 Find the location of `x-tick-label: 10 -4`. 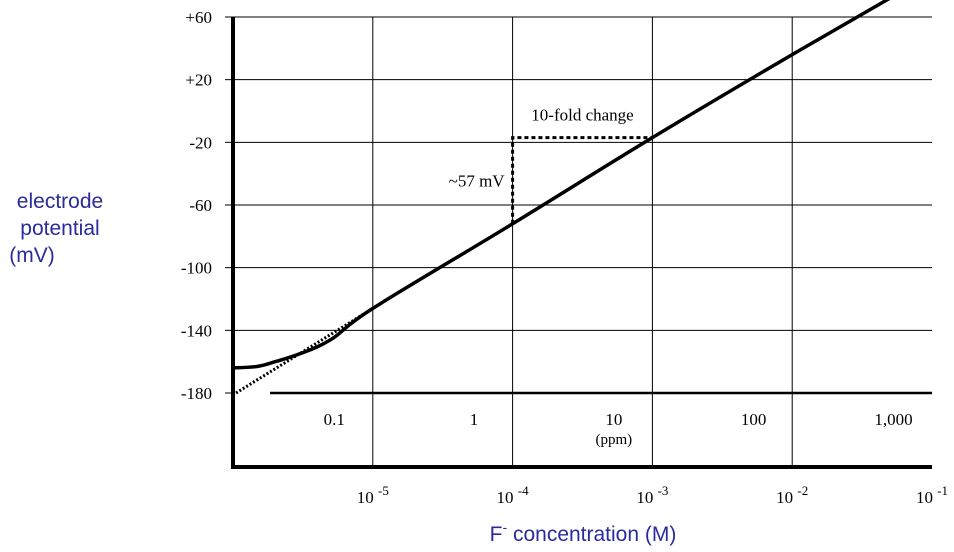

x-tick-label: 10 -4 is located at coordinates (513, 495).